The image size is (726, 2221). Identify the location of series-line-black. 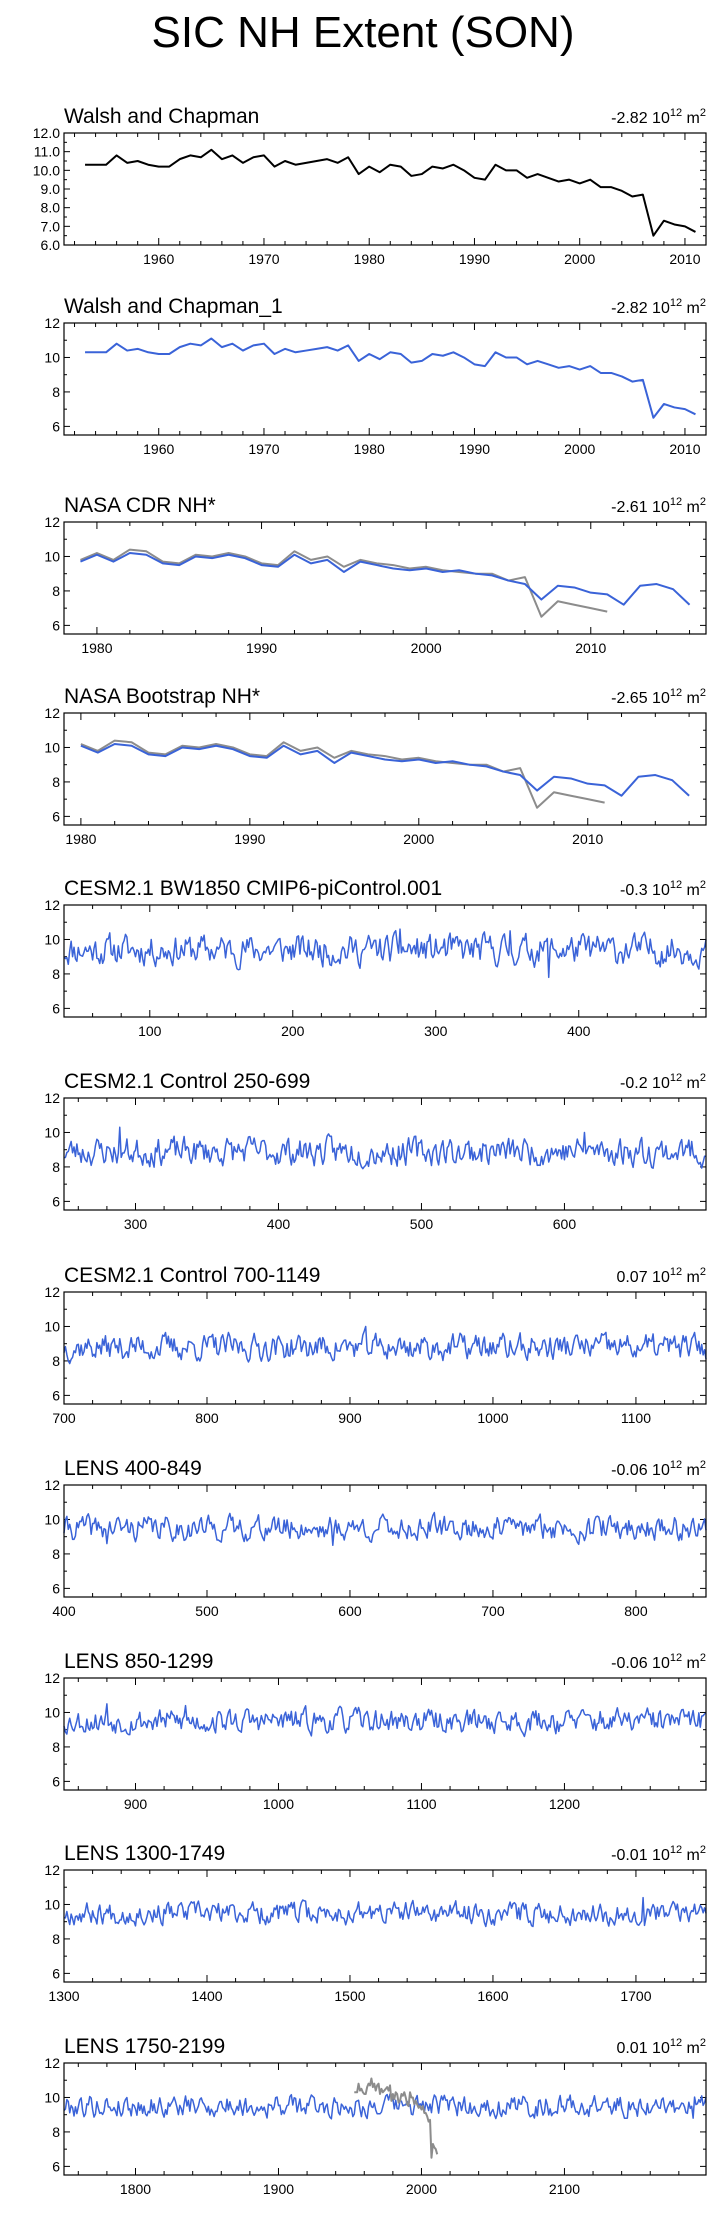
(390, 192).